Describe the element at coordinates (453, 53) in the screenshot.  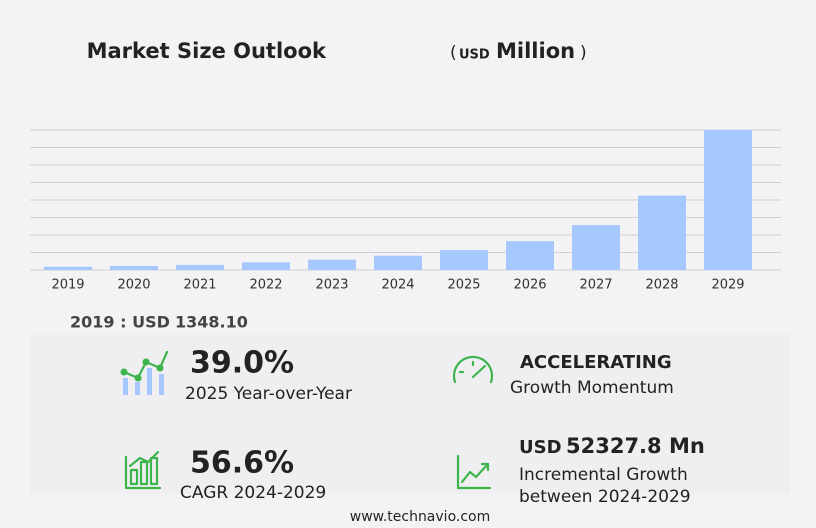
I see `unit-open: (` at that location.